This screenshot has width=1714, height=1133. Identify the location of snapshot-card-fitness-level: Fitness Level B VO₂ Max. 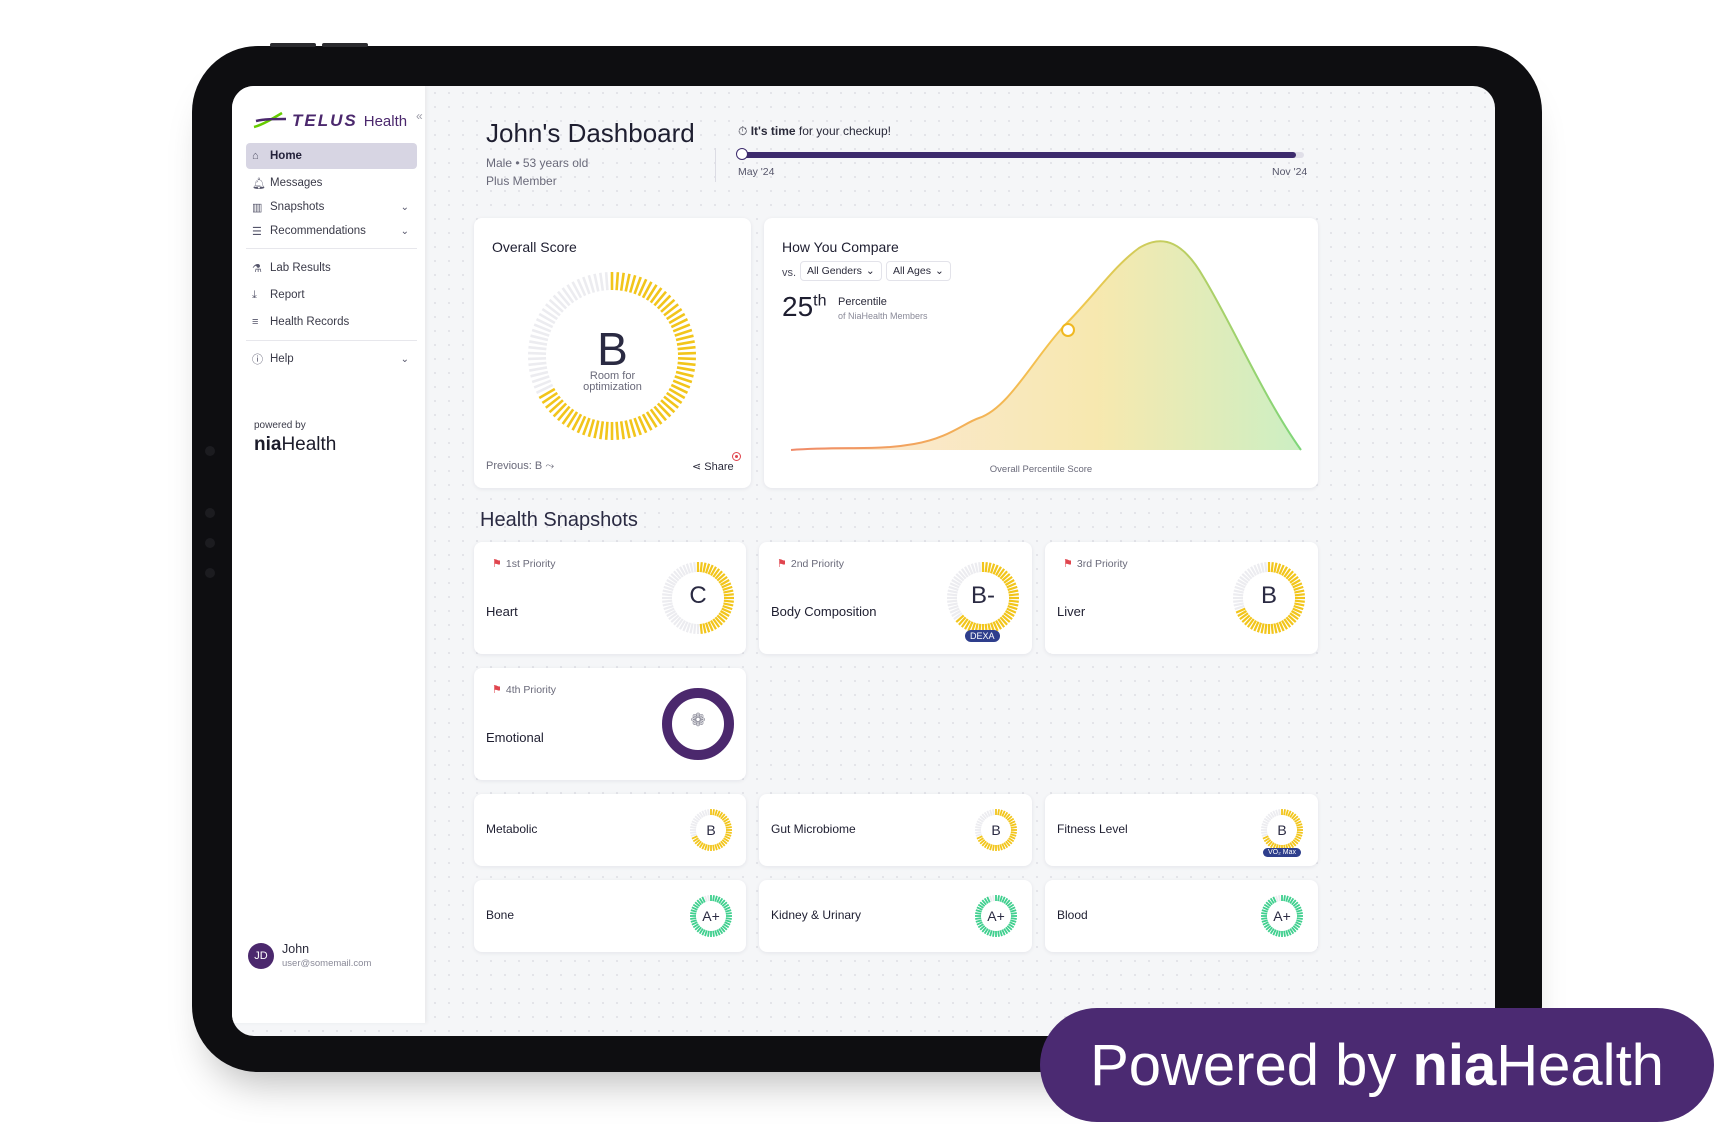
(1181, 830).